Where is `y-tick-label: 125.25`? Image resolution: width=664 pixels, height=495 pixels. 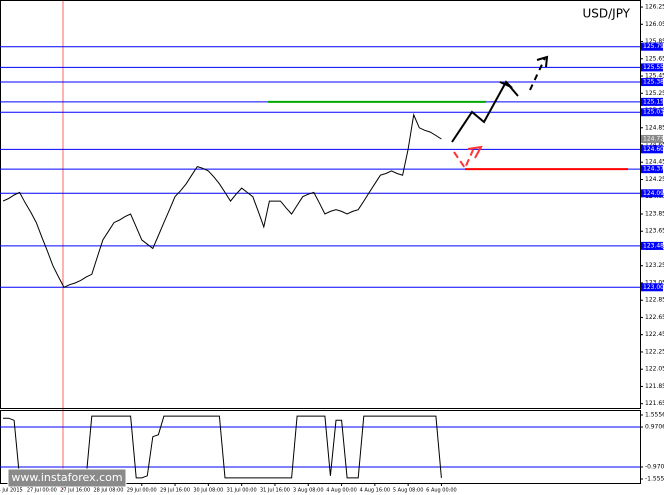
y-tick-label: 125.25 is located at coordinates (654, 93).